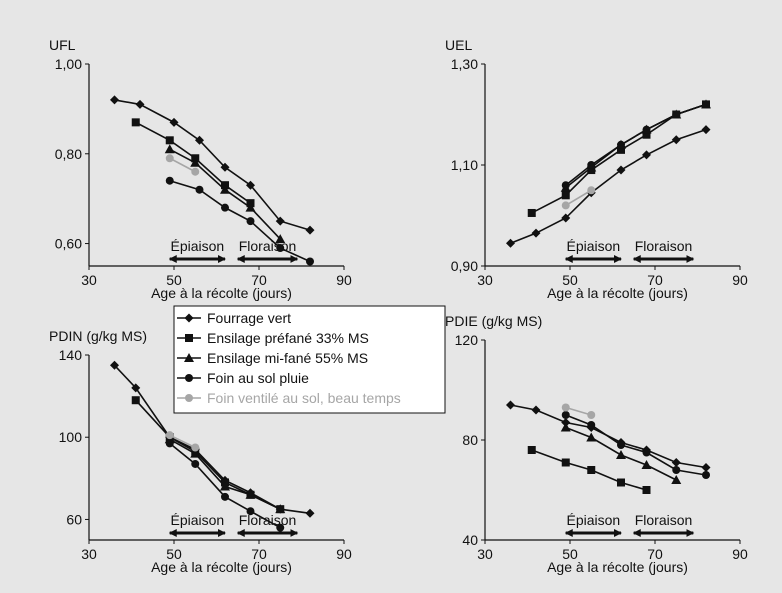  What do you see at coordinates (169, 158) in the screenshot?
I see `ufl-point-s4` at bounding box center [169, 158].